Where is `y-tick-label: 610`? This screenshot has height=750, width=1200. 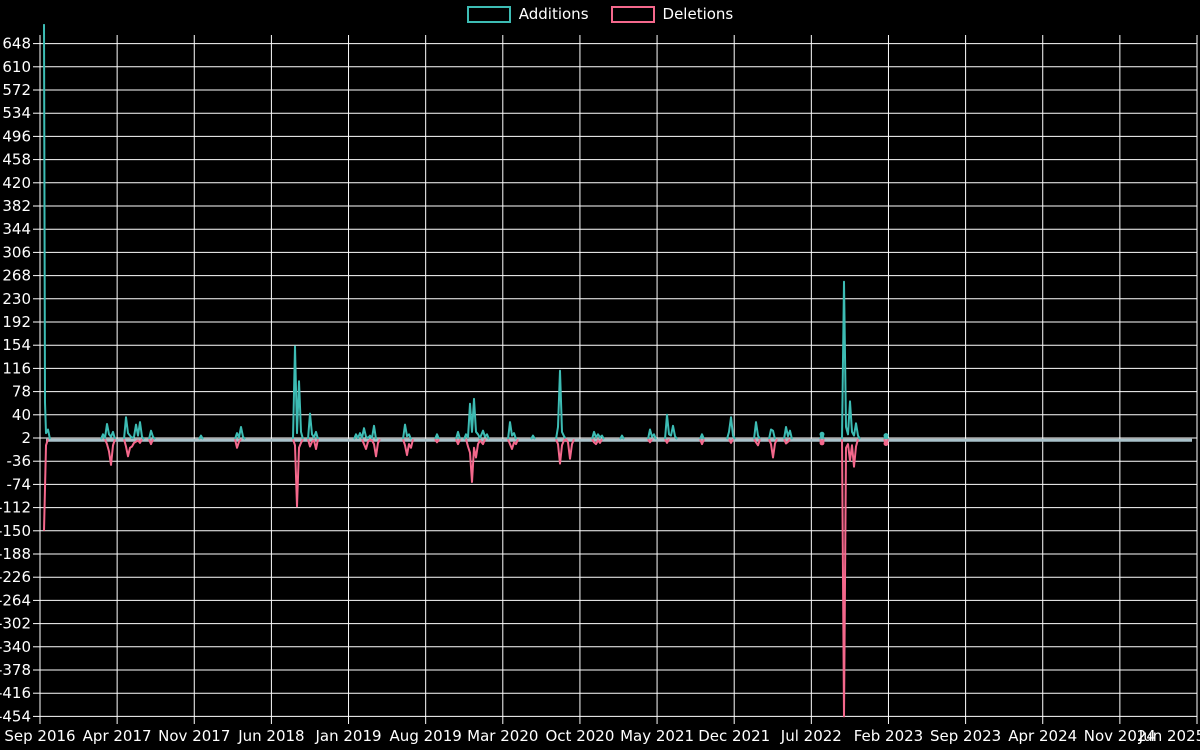 y-tick-label: 610 is located at coordinates (16, 67).